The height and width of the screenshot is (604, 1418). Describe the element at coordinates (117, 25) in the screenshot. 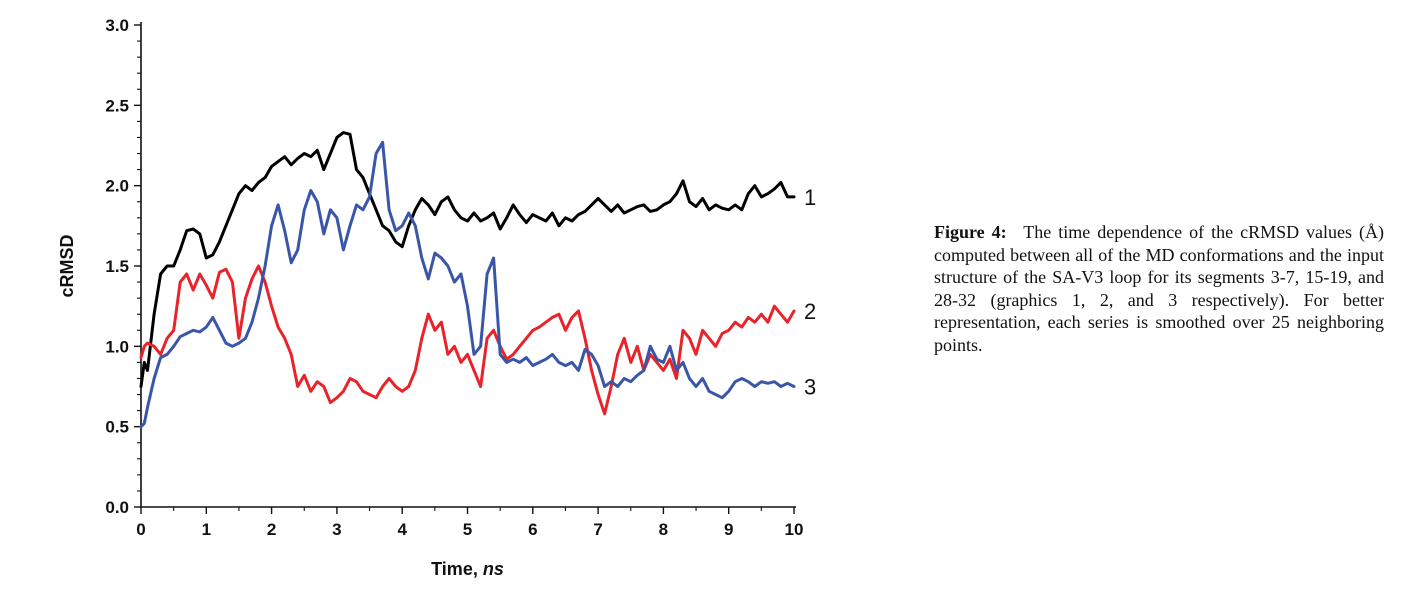

I see `y-tick-label: 3.0` at that location.